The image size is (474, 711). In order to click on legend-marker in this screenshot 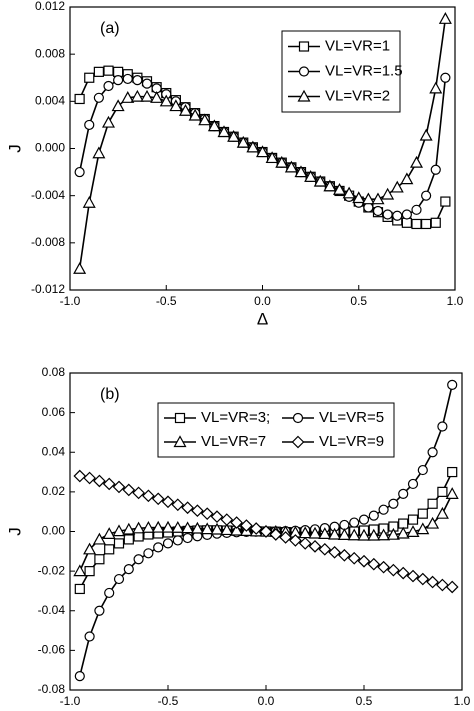, I will do `click(298, 442)`.